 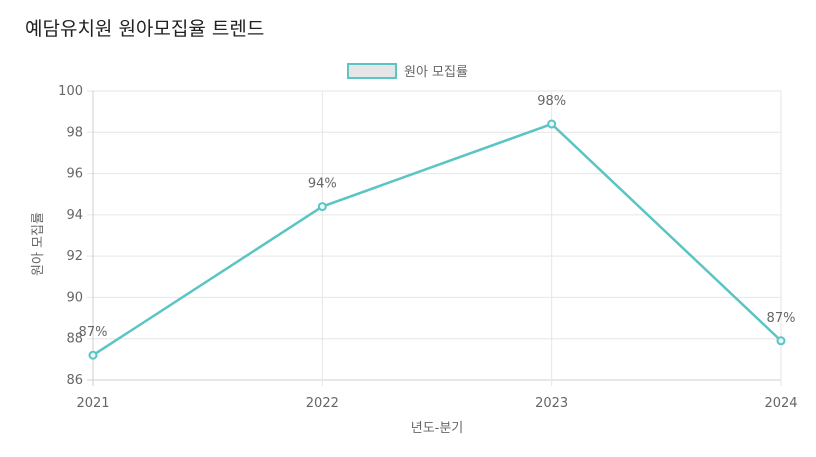 I want to click on y-tick-label: 100, so click(x=70, y=91).